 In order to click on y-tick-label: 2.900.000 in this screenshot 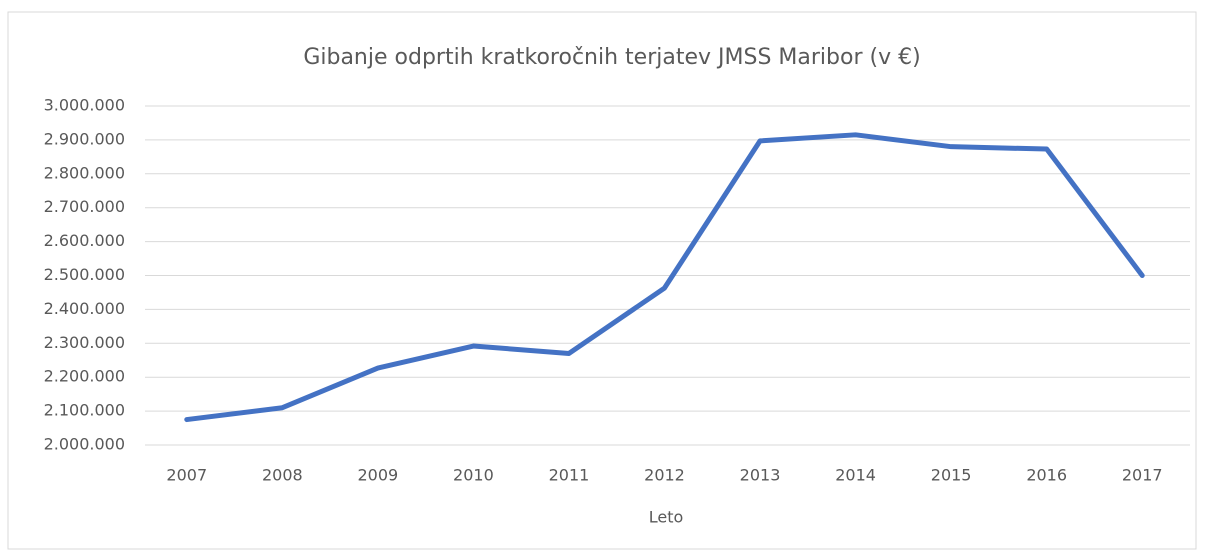, I will do `click(84, 138)`.